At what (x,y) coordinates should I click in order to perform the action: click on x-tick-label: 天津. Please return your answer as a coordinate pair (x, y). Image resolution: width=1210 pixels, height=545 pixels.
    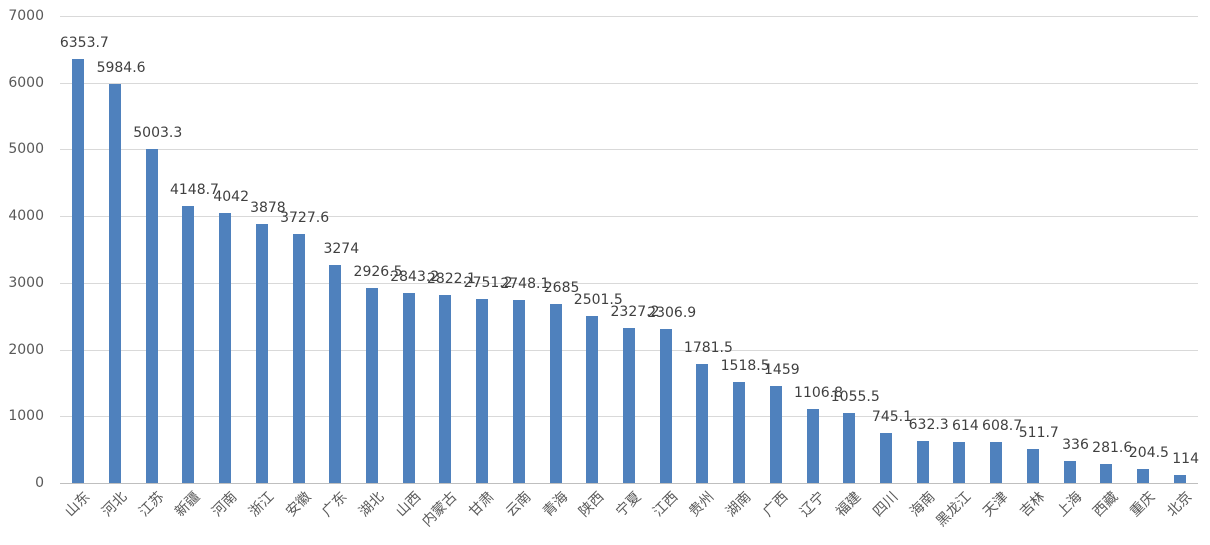
    Looking at the image, I should click on (996, 505).